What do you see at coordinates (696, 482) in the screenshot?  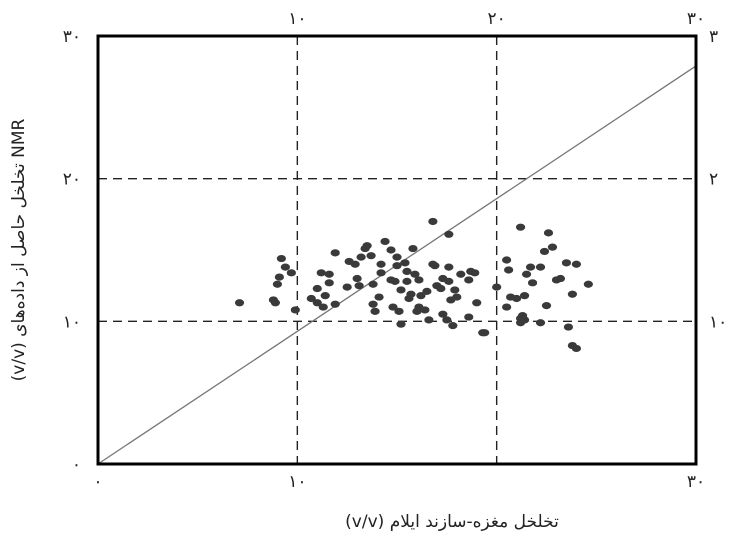 I see `x-tick-bottom-30: ۳۰` at bounding box center [696, 482].